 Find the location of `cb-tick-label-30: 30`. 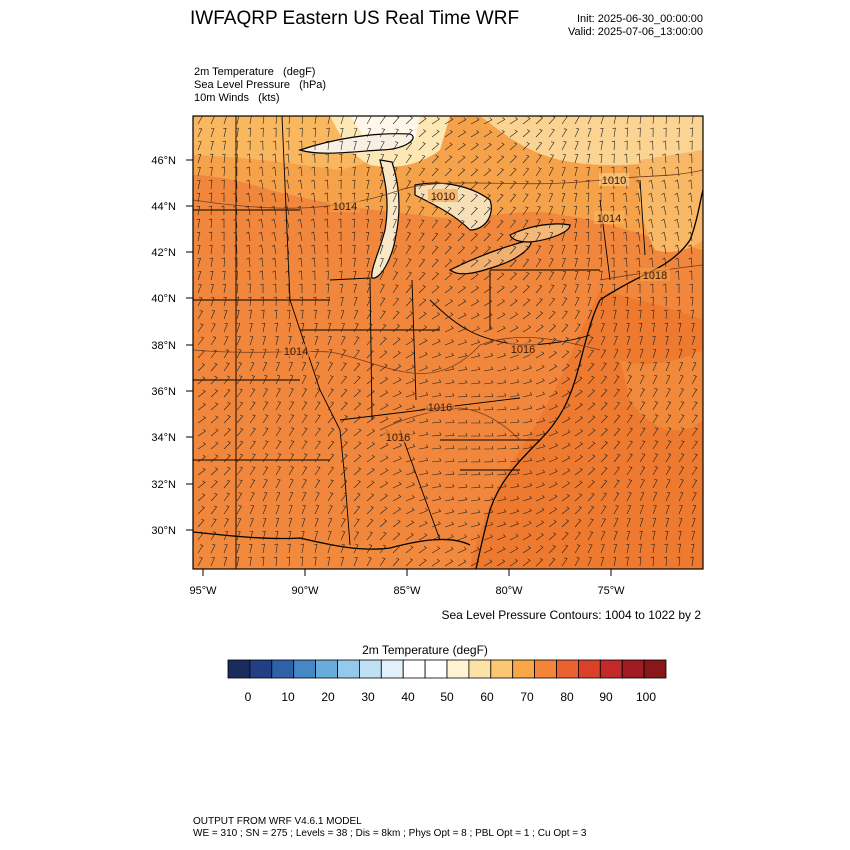

cb-tick-label-30: 30 is located at coordinates (368, 697).